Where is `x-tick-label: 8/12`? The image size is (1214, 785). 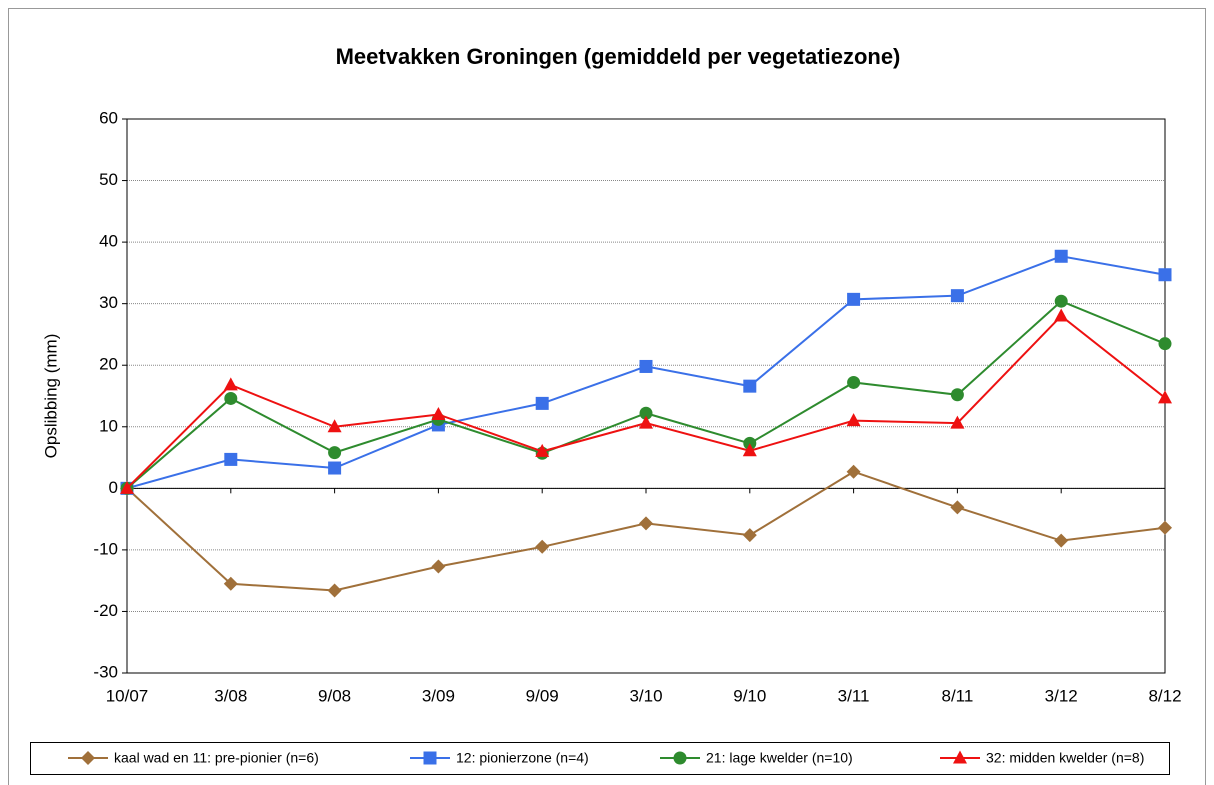 x-tick-label: 8/12 is located at coordinates (1164, 695).